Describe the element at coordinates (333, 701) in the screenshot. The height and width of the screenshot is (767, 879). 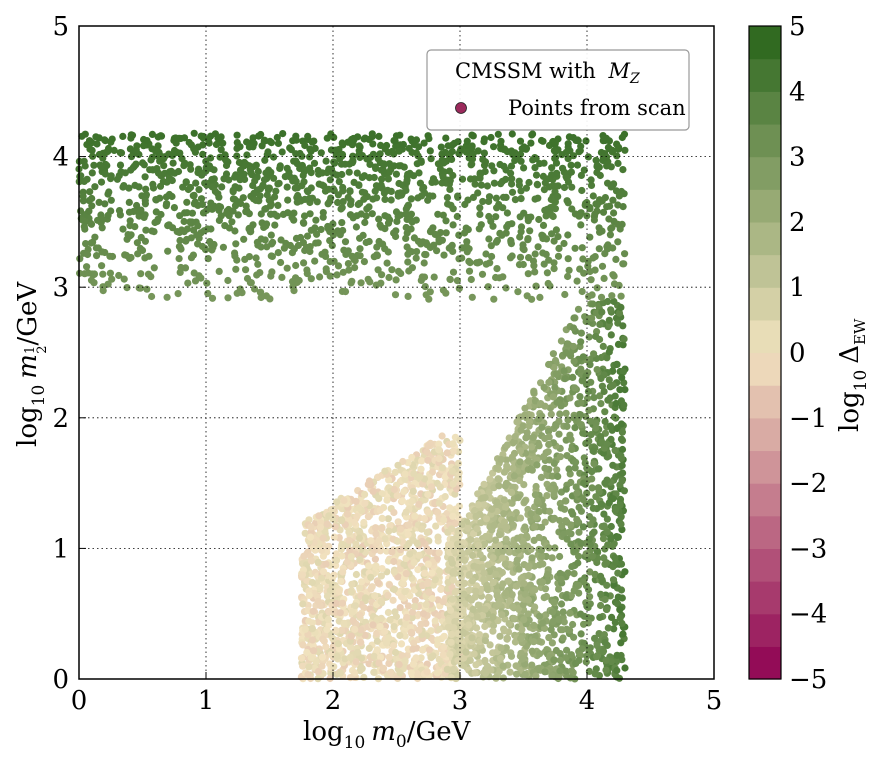
I see `x-tick-label: 2` at that location.